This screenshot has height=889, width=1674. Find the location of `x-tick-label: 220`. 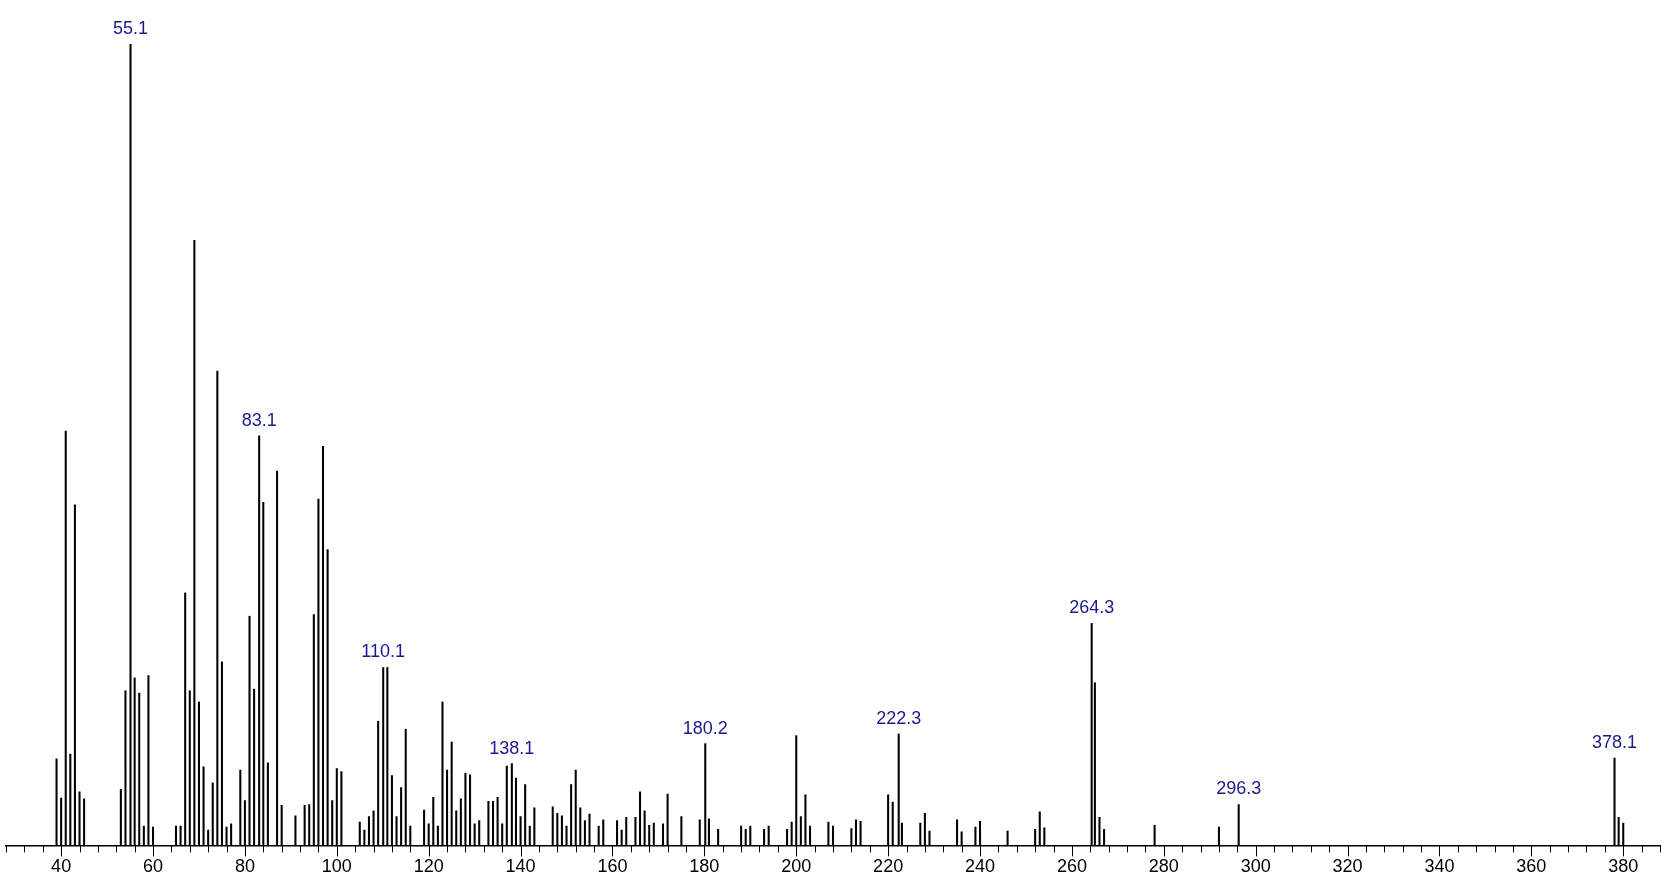

x-tick-label: 220 is located at coordinates (888, 866).